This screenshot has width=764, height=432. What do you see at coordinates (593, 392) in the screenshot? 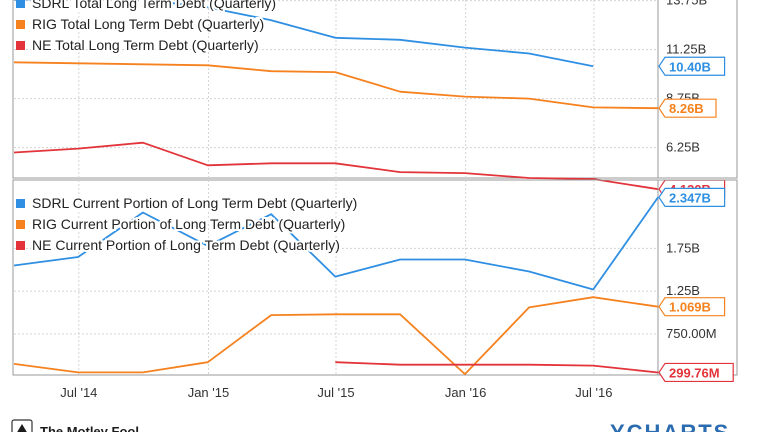
I see `x-tick-label: Jul '16` at bounding box center [593, 392].